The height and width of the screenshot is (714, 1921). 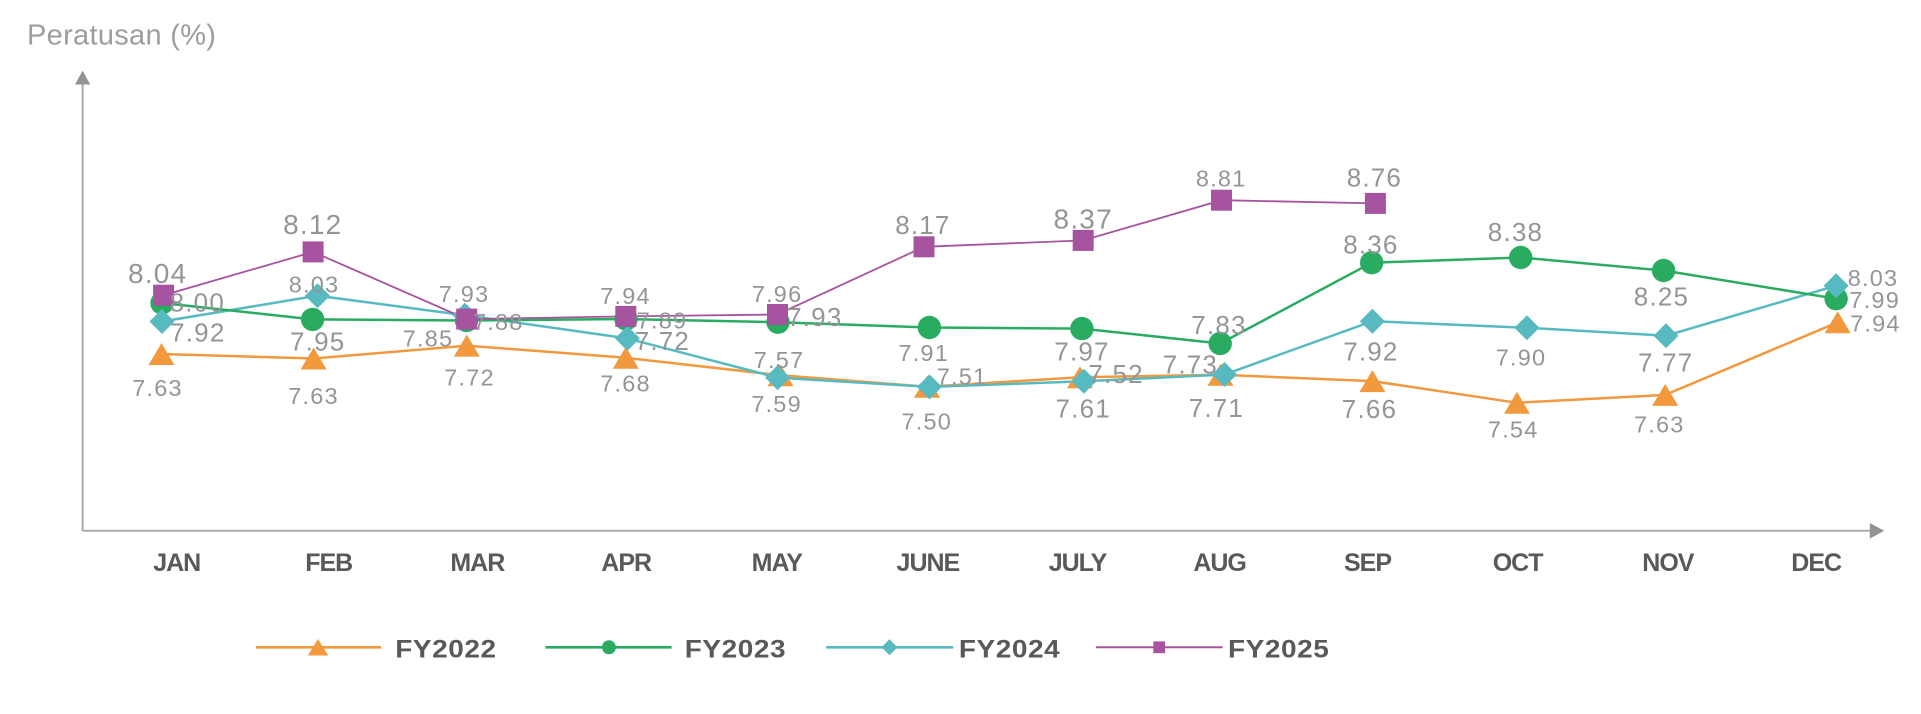 I want to click on svg-text: 8.25, so click(x=1661, y=297).